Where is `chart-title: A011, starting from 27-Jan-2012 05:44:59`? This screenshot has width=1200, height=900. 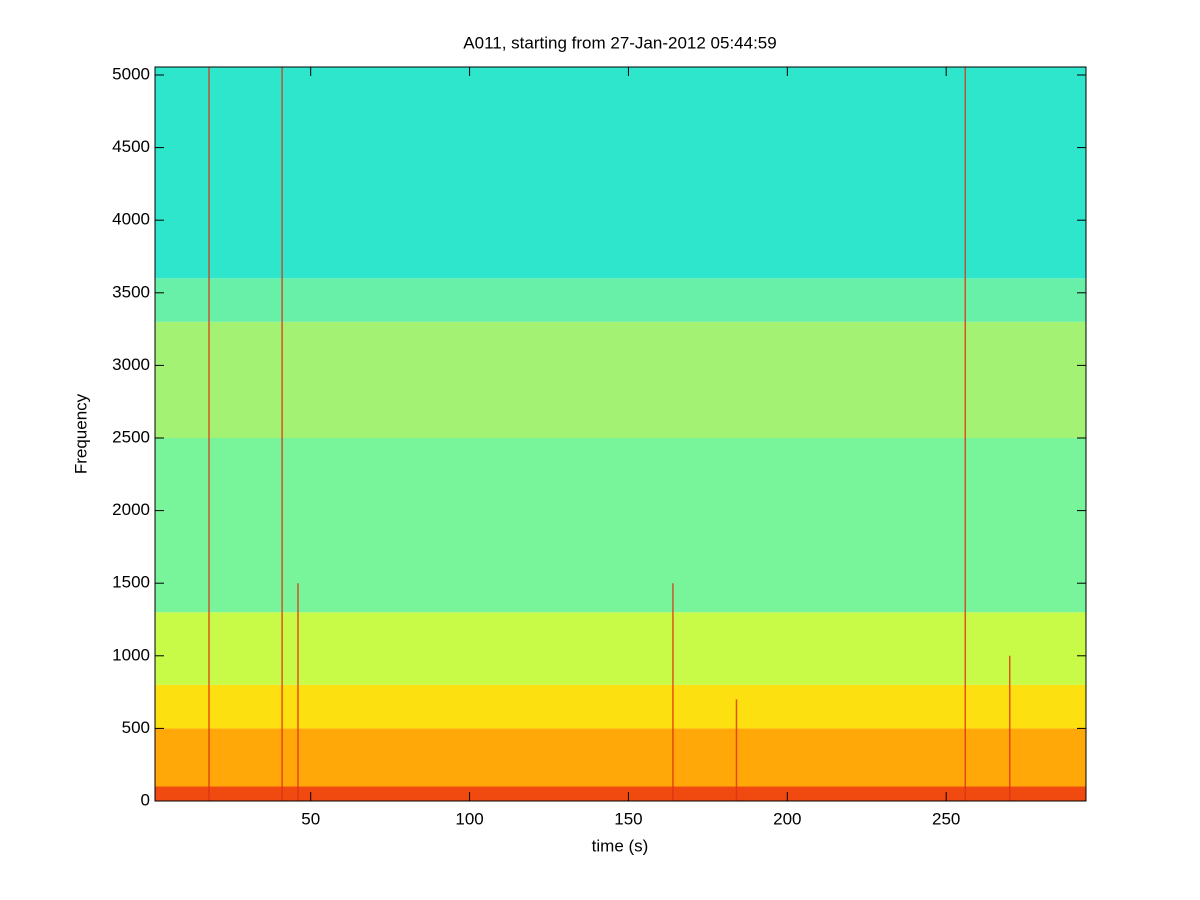 chart-title: A011, starting from 27-Jan-2012 05:44:59 is located at coordinates (619, 42).